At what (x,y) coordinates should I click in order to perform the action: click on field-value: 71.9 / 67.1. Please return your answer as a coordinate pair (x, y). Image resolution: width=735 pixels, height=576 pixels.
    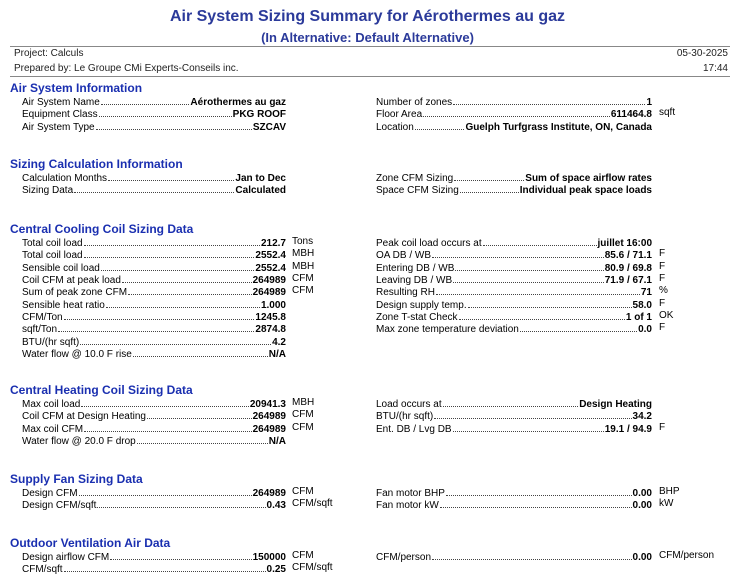
    Looking at the image, I should click on (628, 281).